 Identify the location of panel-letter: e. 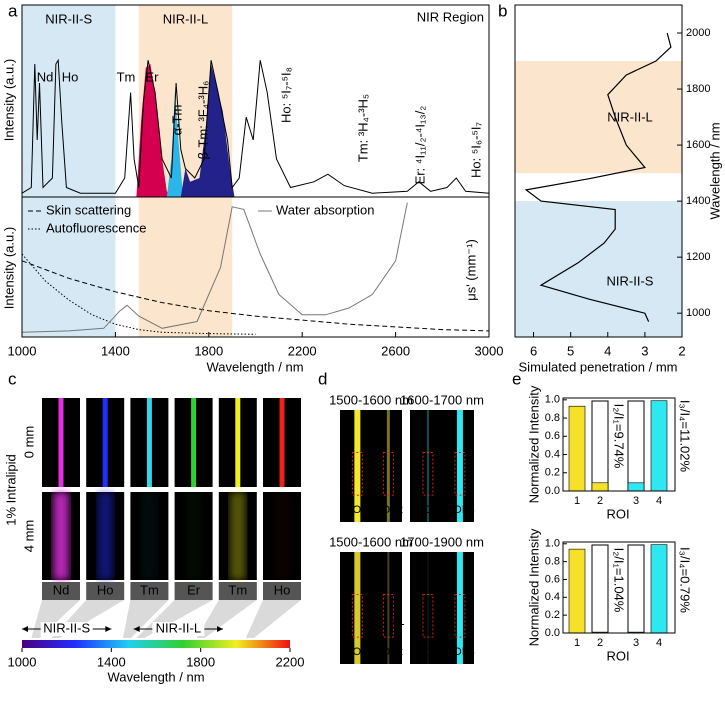
(516, 378).